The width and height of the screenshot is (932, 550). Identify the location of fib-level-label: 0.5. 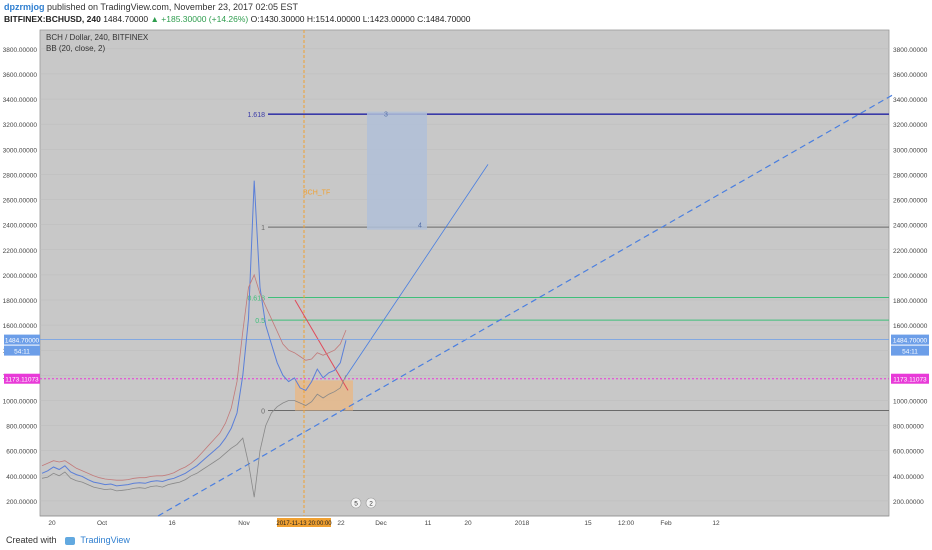
(260, 321).